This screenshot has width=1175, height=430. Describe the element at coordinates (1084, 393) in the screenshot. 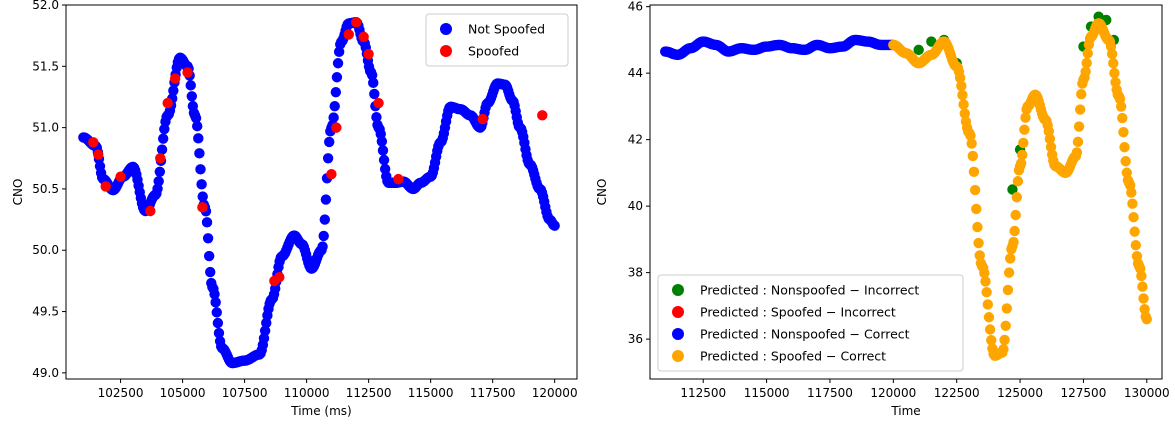

I see `x-tick-label: 127500` at that location.